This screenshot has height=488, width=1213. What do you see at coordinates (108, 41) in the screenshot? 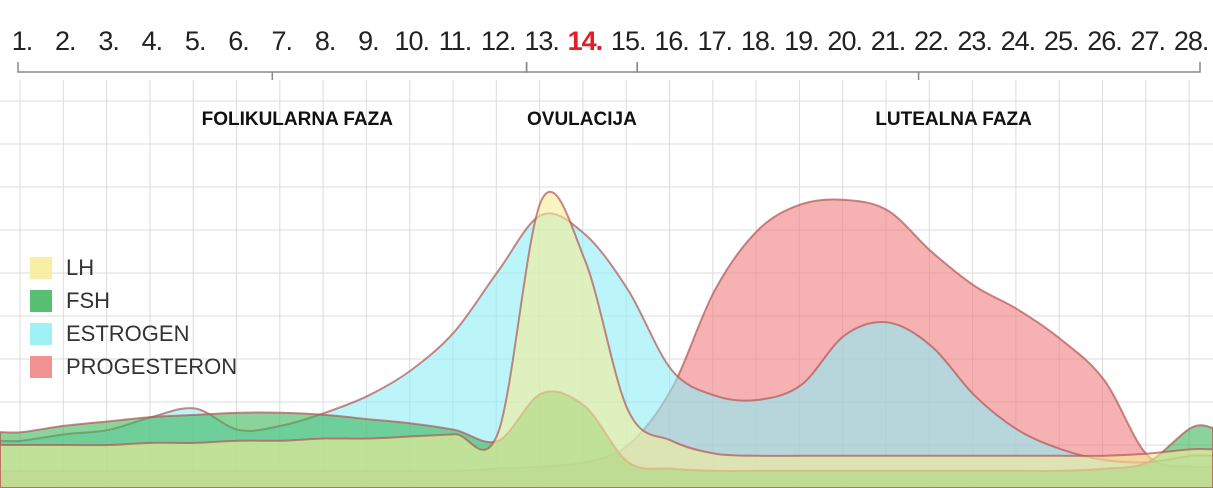
I see `day-label: 3.` at bounding box center [108, 41].